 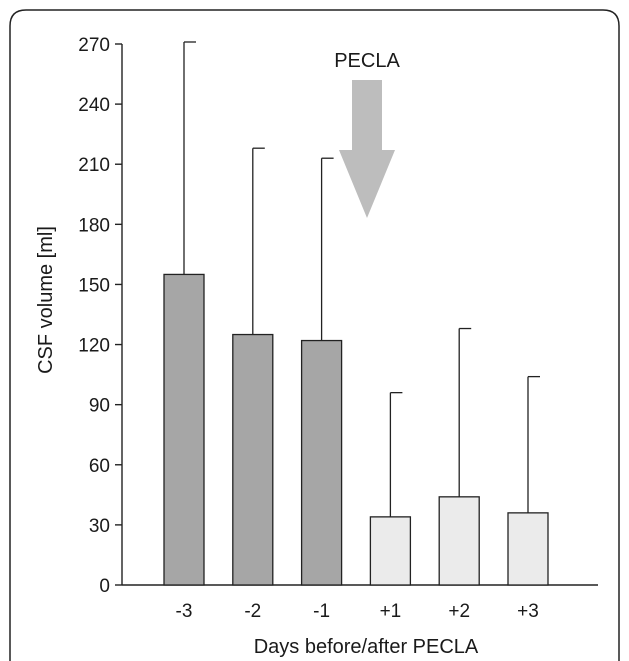 What do you see at coordinates (528, 611) in the screenshot?
I see `x-tick-label: +3` at bounding box center [528, 611].